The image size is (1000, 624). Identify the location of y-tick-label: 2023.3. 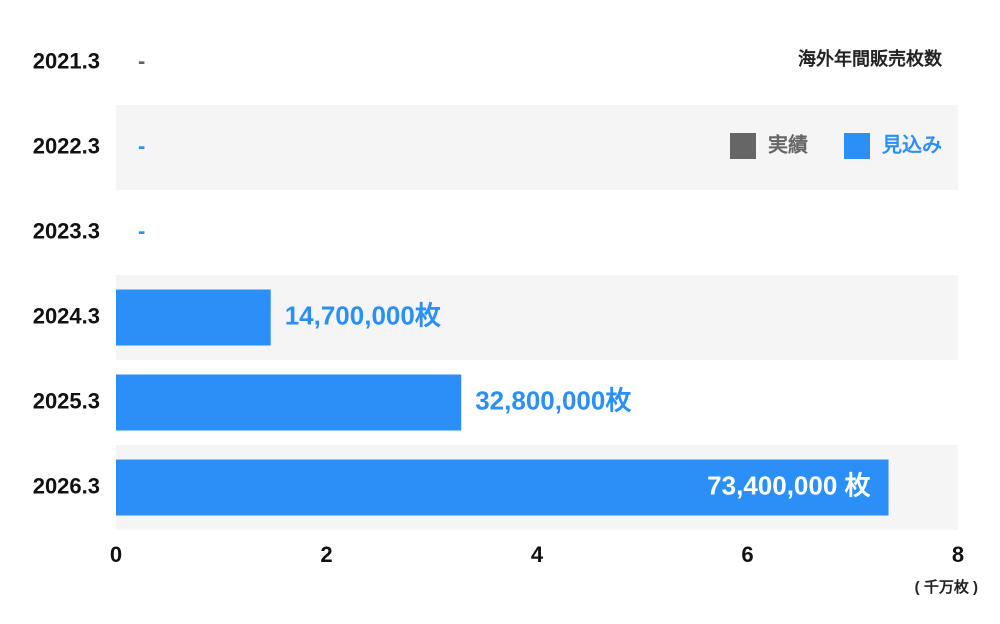
(66, 230).